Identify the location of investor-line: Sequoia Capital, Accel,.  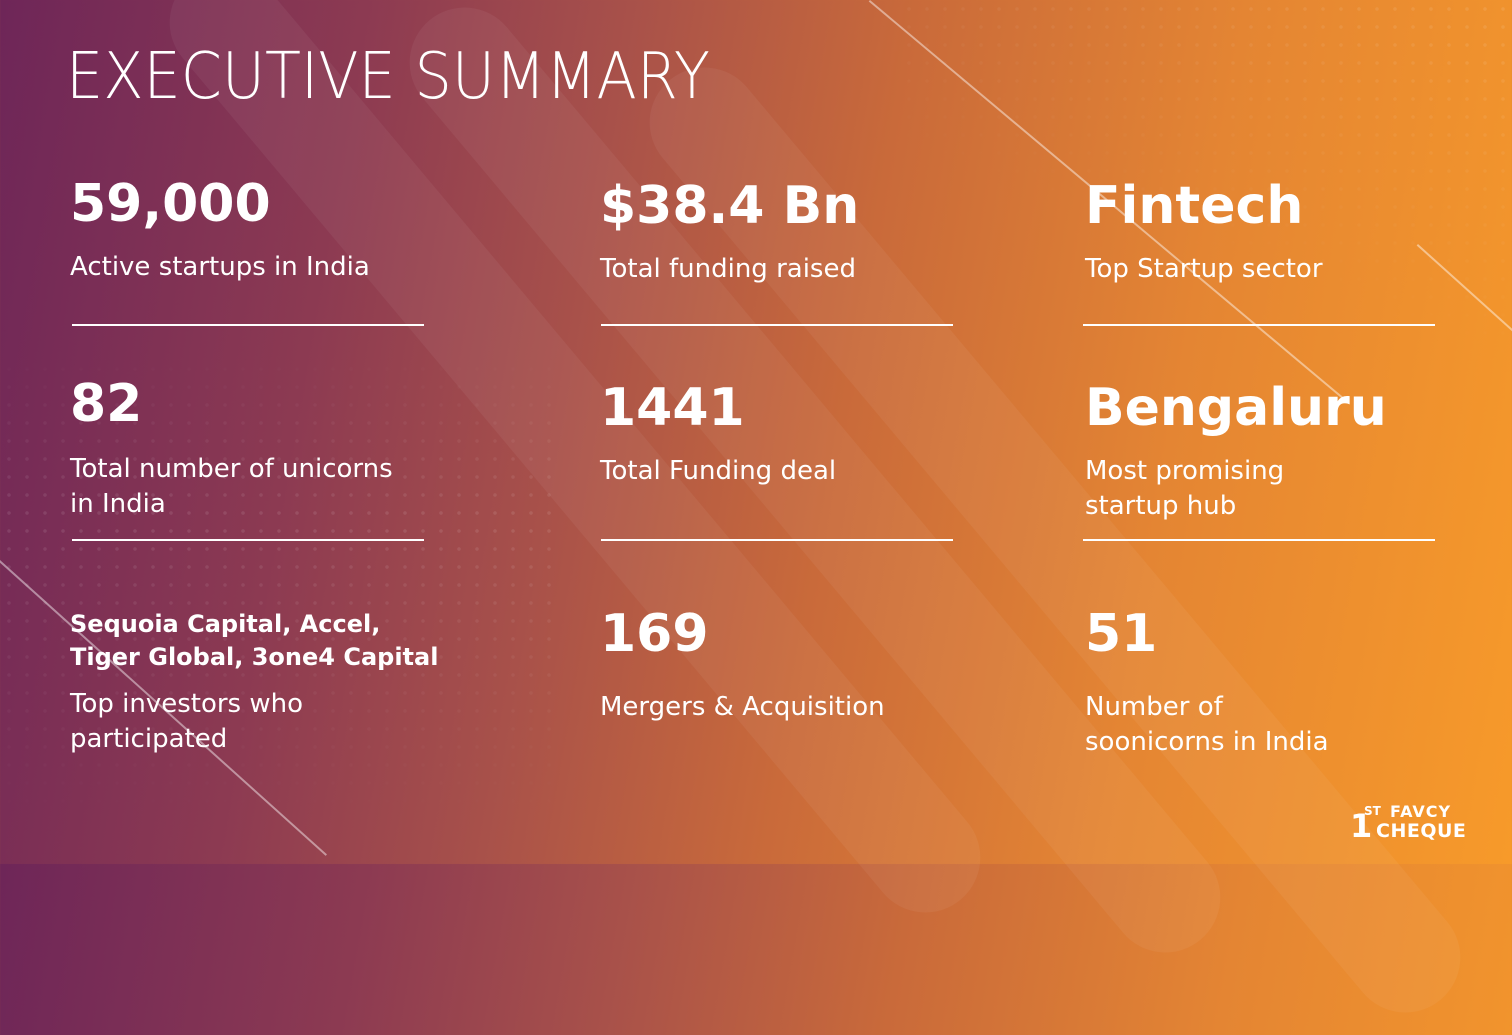
(225, 624).